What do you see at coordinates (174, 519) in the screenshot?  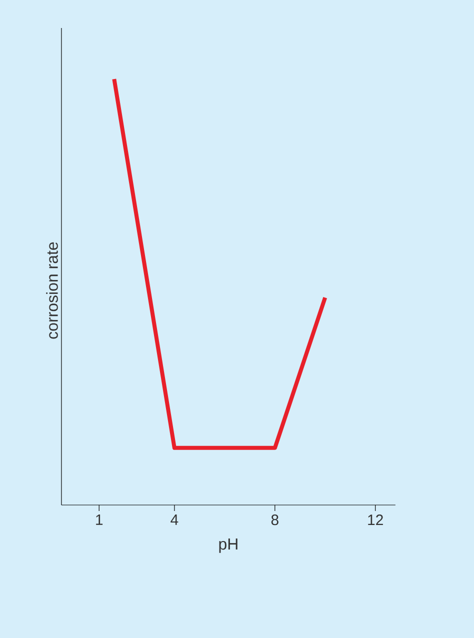 I see `x-tick-label: 4` at bounding box center [174, 519].